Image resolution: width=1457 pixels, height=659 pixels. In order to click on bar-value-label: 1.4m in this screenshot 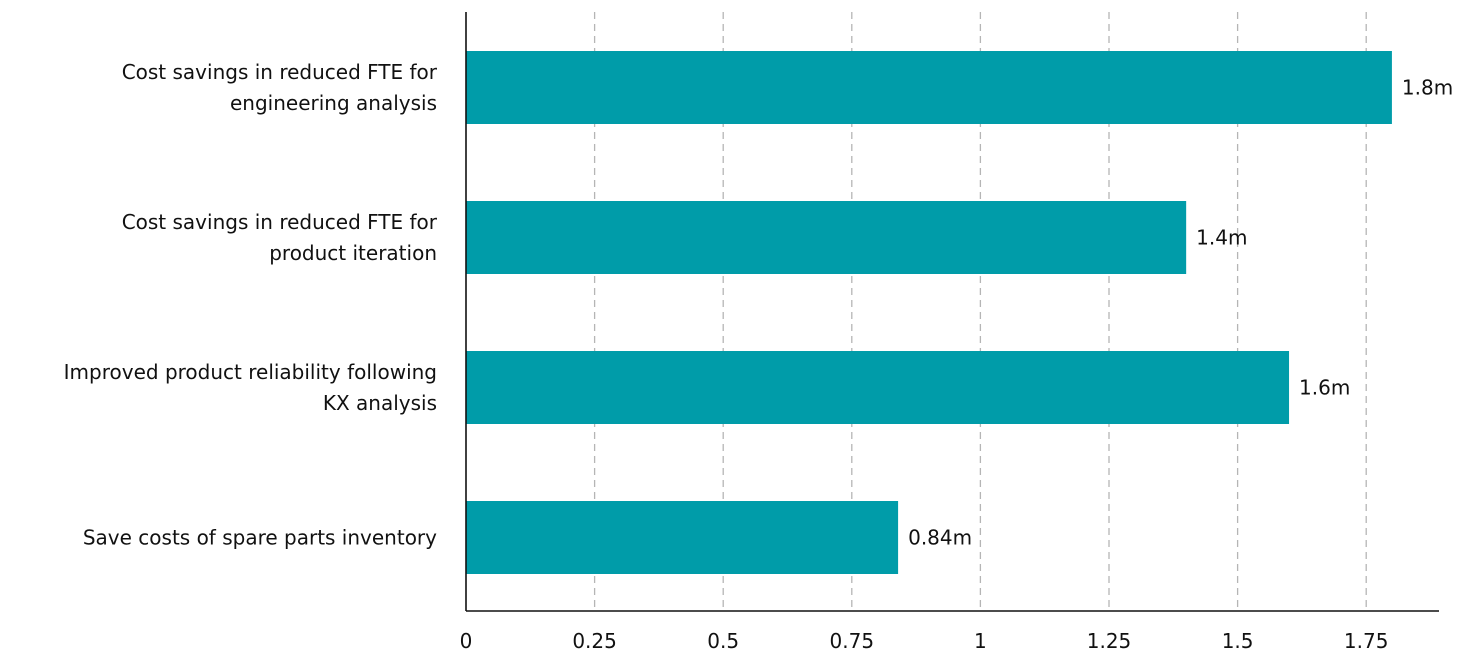, I will do `click(1221, 238)`.